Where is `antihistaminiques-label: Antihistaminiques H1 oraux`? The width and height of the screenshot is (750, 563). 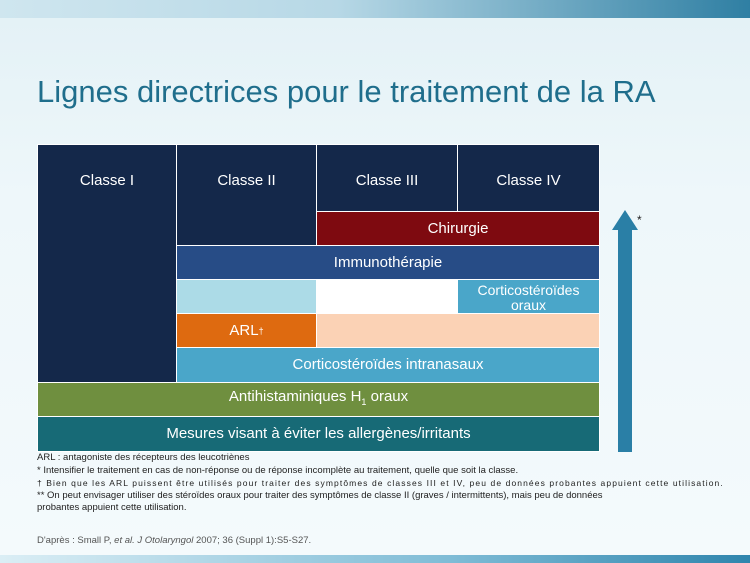 antihistaminiques-label: Antihistaminiques H1 oraux is located at coordinates (318, 398).